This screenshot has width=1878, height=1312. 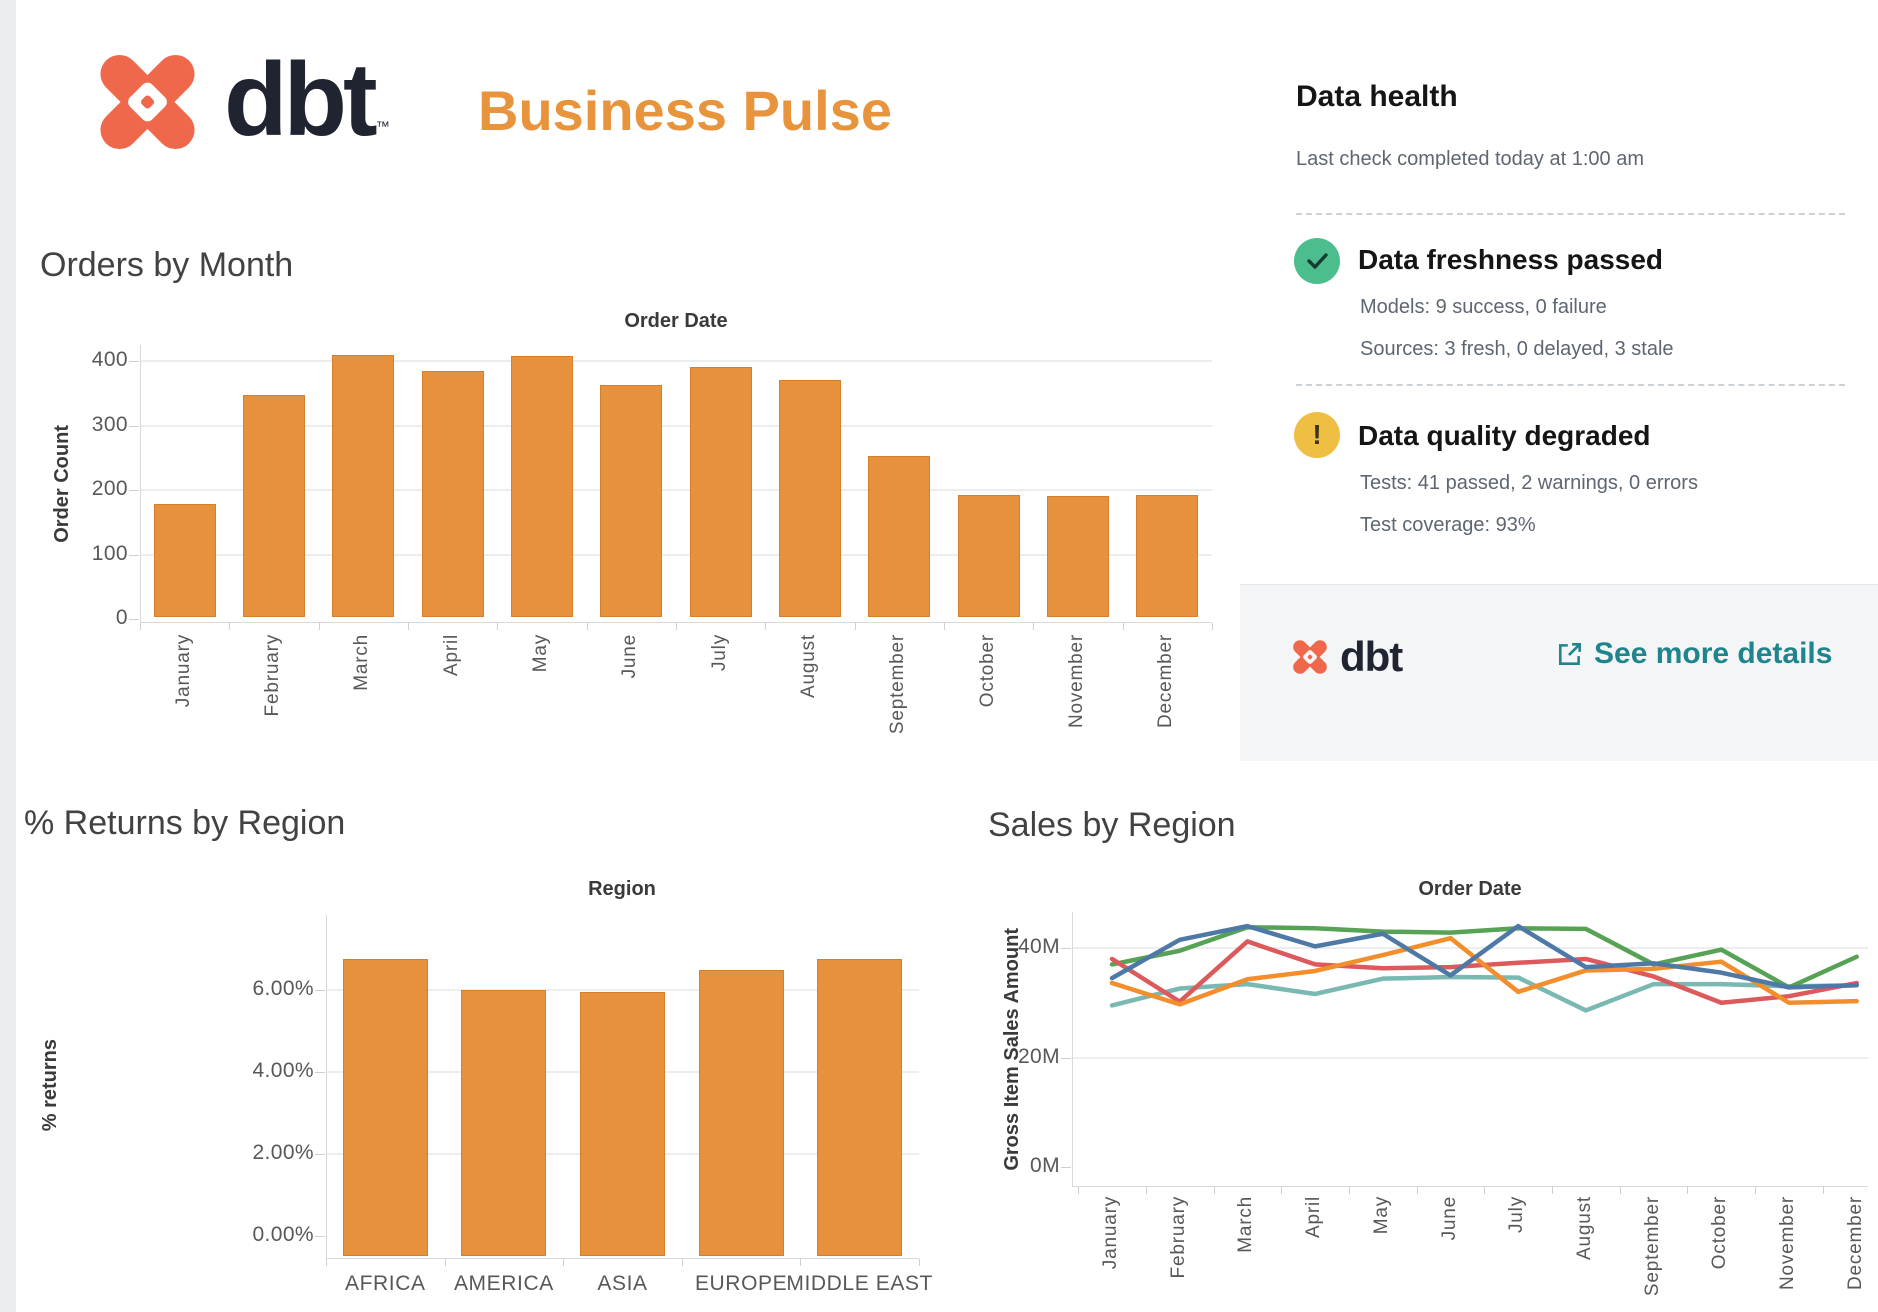 What do you see at coordinates (185, 823) in the screenshot?
I see `returns-chart-title: % Returns by Region` at bounding box center [185, 823].